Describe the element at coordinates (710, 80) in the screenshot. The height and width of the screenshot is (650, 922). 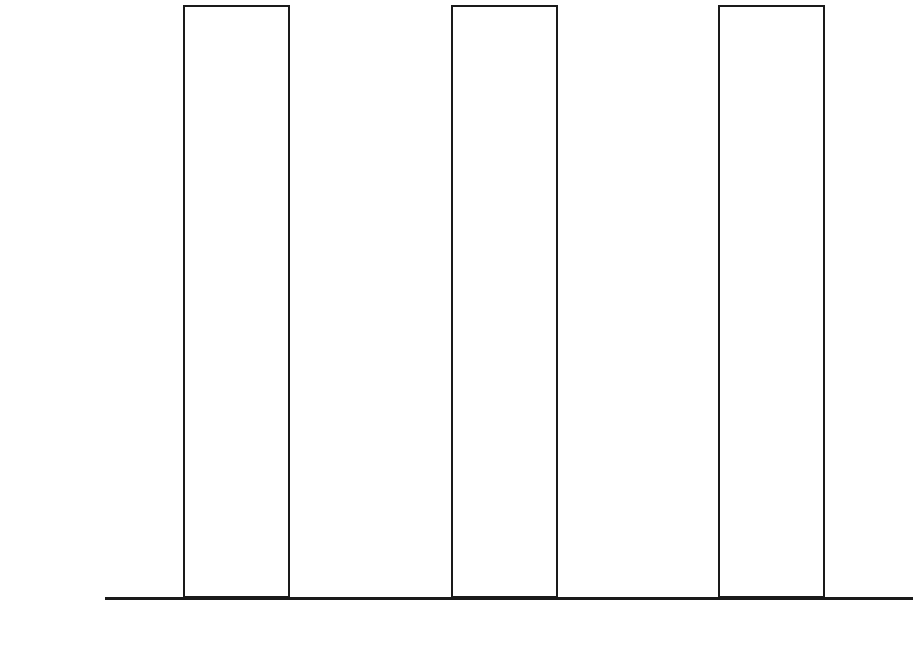
I see `noise-total-brace-outrage` at that location.